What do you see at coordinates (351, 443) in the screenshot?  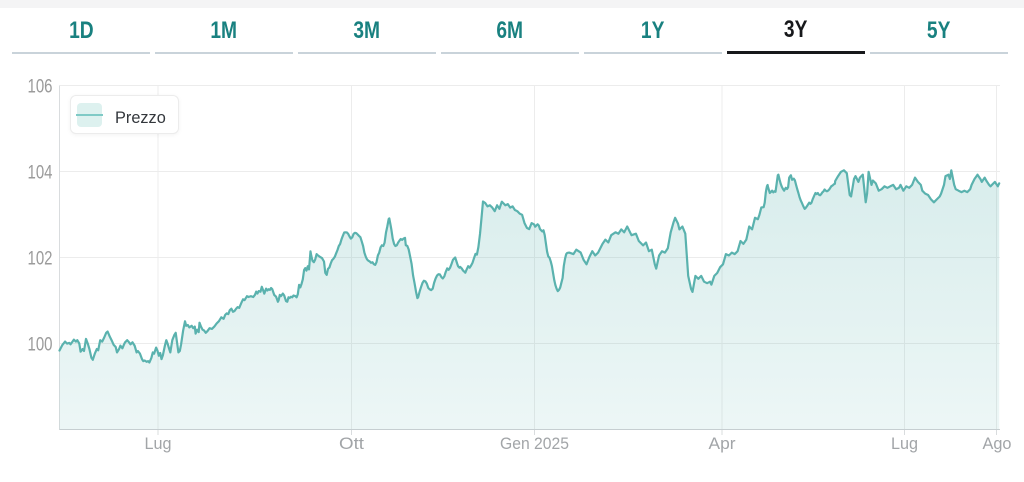 I see `svg-text: Ott` at bounding box center [351, 443].